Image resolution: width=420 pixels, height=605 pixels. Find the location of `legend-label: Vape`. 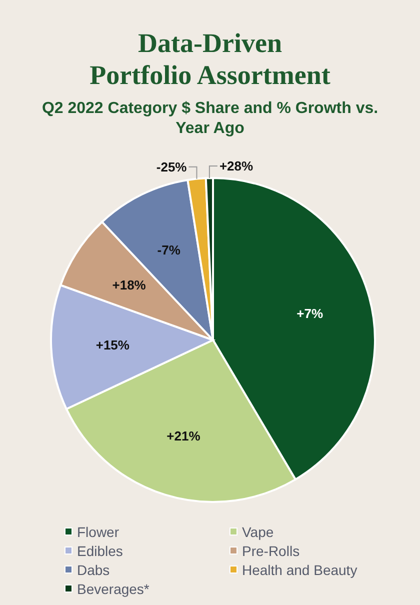

legend-label: Vape is located at coordinates (258, 532).